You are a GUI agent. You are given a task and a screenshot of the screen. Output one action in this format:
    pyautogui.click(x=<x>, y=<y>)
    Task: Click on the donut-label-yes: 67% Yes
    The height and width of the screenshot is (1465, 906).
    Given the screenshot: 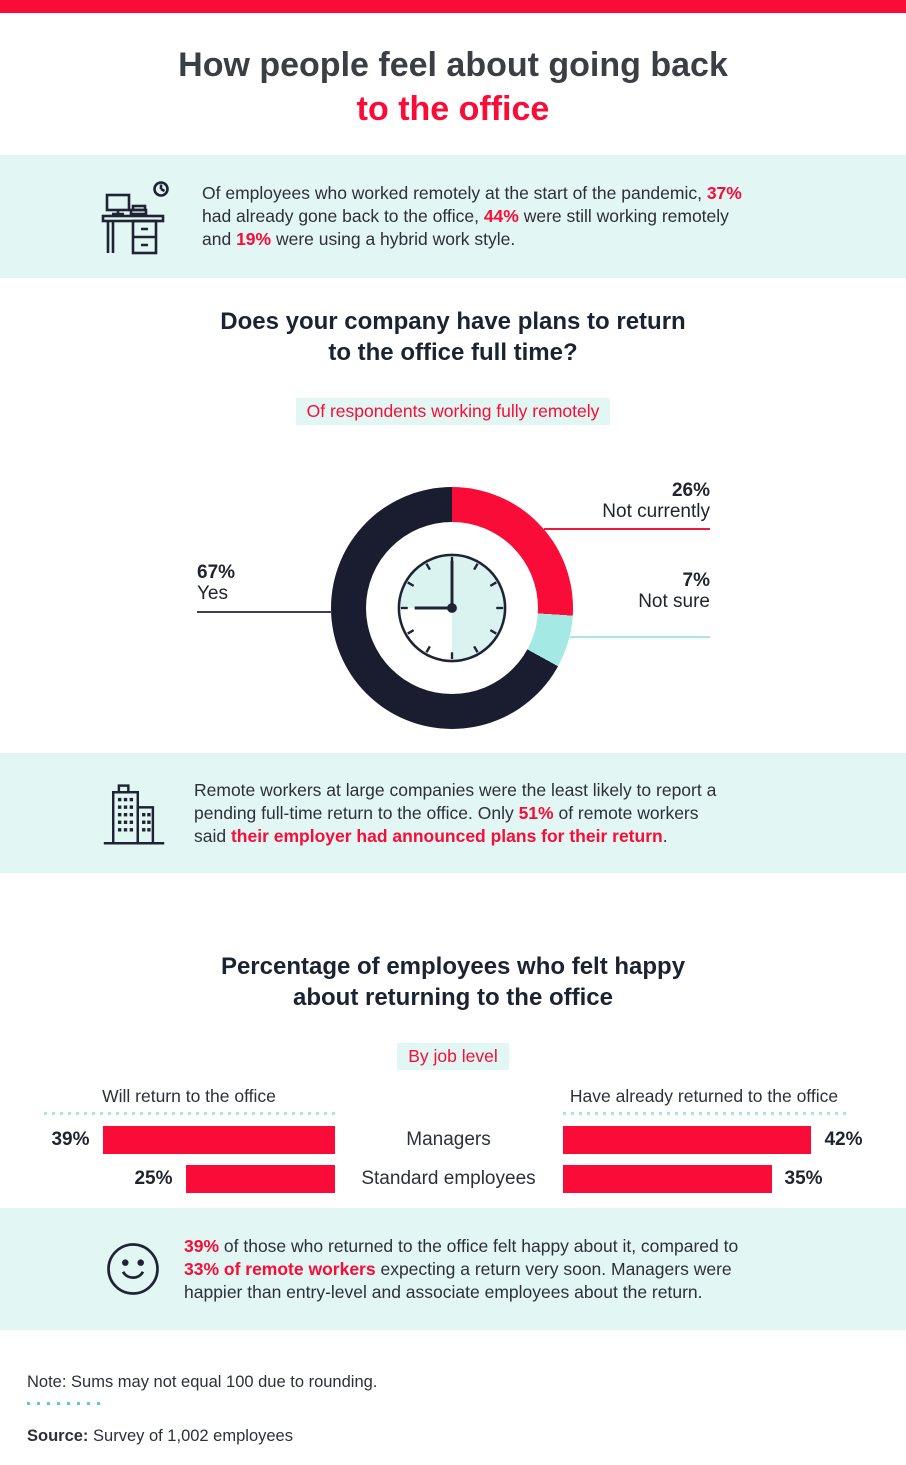 What is the action you would take?
    pyautogui.click(x=216, y=583)
    